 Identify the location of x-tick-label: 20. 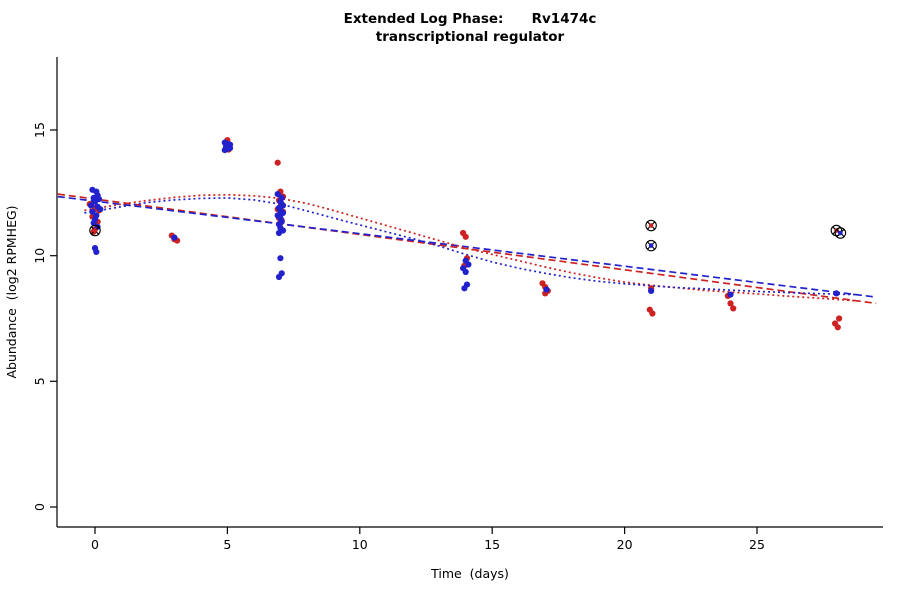
(625, 544).